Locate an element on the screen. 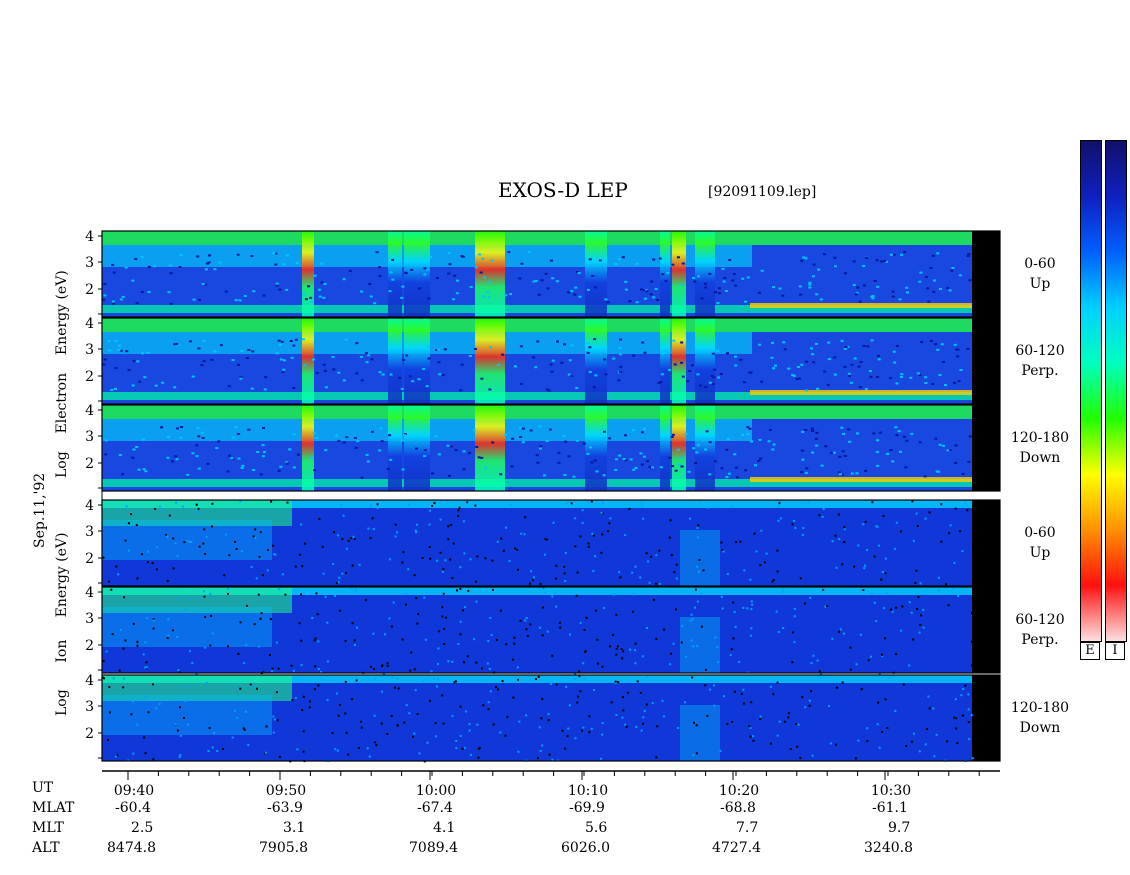 The width and height of the screenshot is (1130, 875). ephemeris-mlat-value: -69.9 is located at coordinates (587, 808).